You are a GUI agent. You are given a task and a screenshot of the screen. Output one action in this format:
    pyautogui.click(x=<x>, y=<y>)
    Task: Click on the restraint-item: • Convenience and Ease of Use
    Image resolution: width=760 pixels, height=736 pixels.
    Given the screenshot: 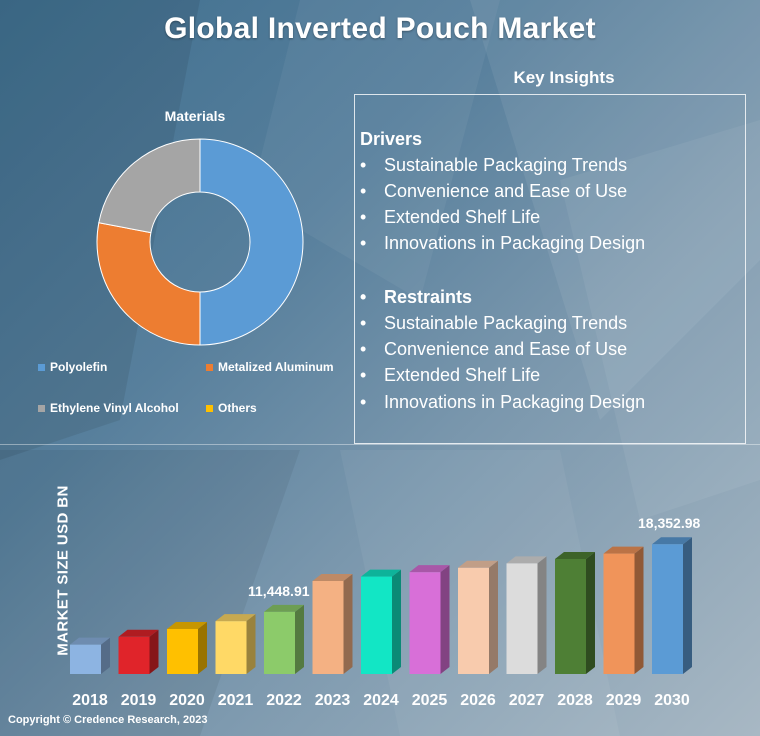 What is the action you would take?
    pyautogui.click(x=494, y=349)
    